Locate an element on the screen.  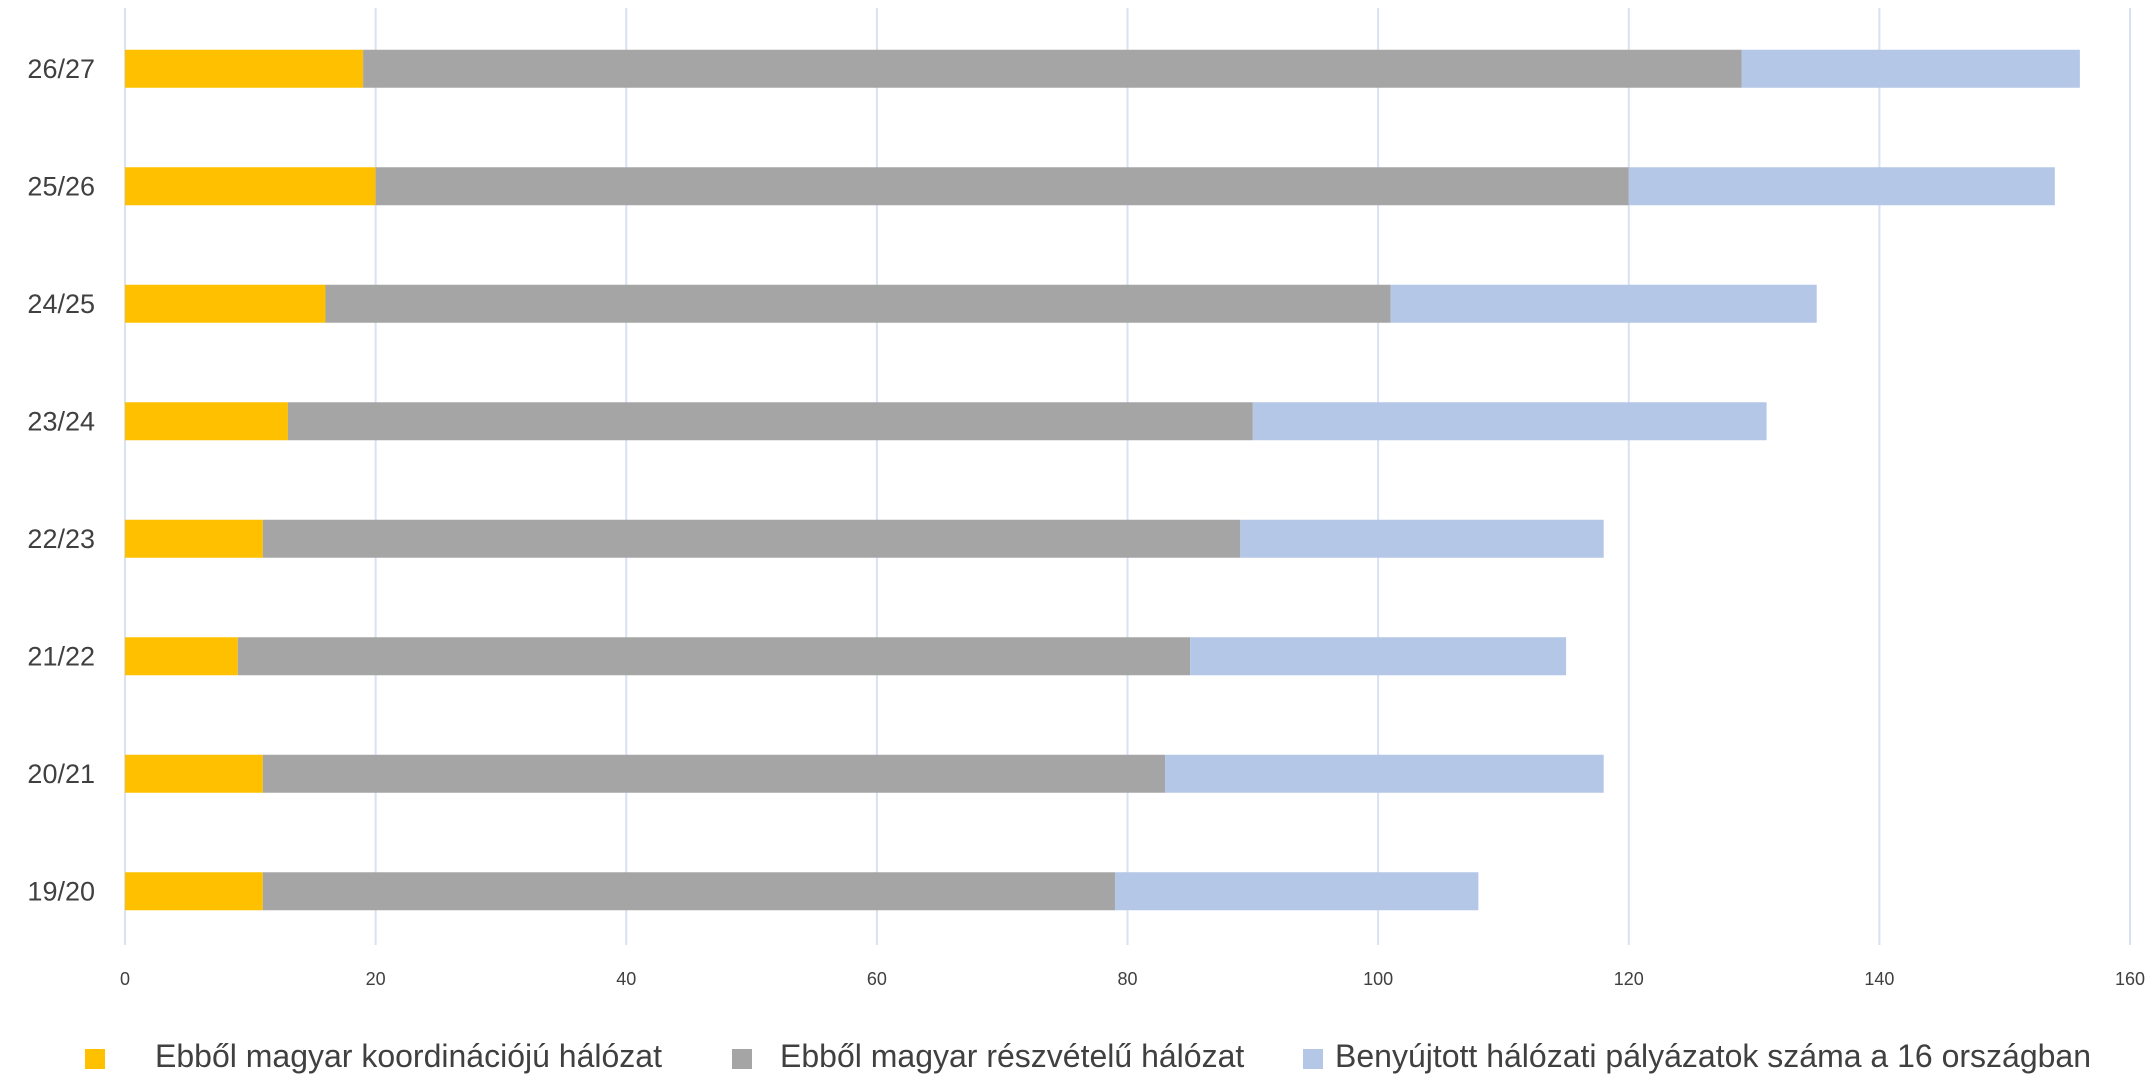
x-tick-label: 160 is located at coordinates (2130, 979).